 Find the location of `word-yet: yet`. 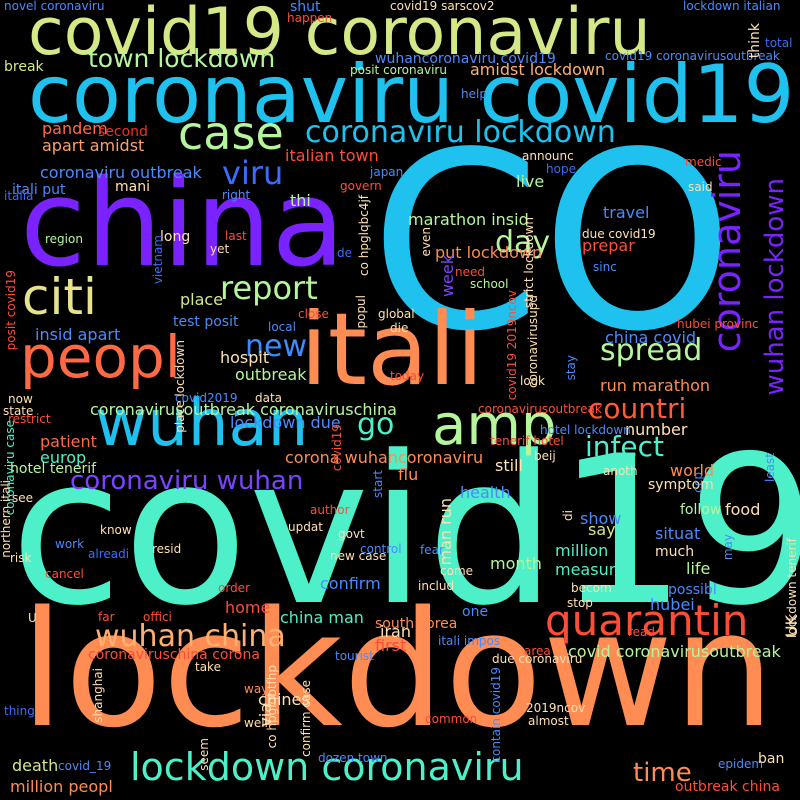

word-yet: yet is located at coordinates (220, 249).